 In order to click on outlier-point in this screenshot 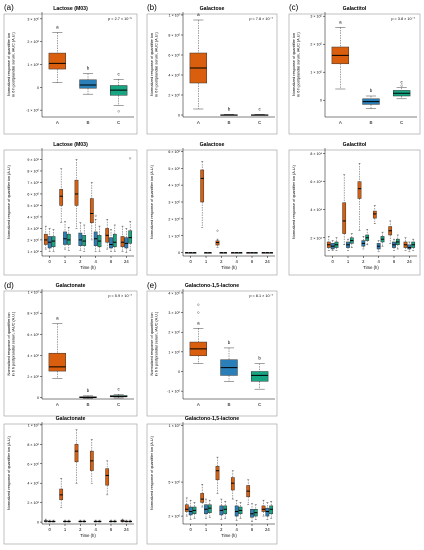, I will do `click(198, 312)`.